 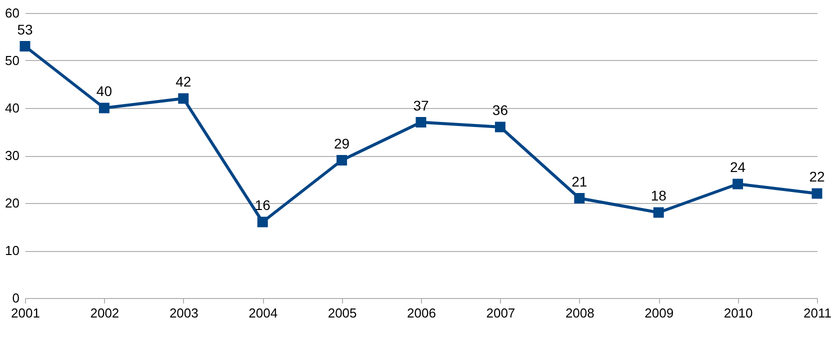 What do you see at coordinates (501, 313) in the screenshot?
I see `x-tick-label: 2007` at bounding box center [501, 313].